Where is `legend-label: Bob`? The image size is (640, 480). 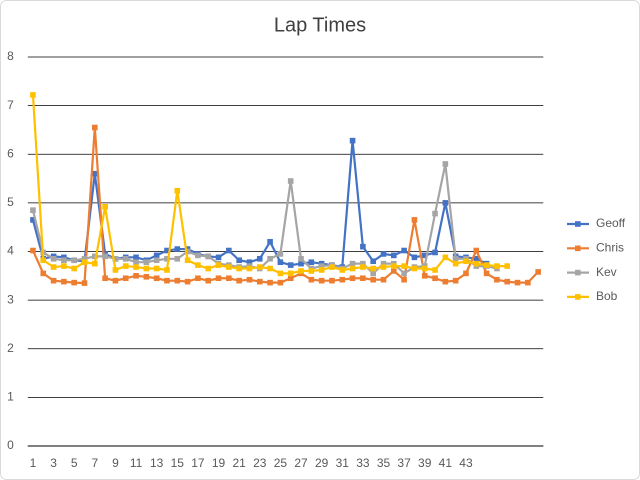 legend-label: Bob is located at coordinates (607, 296).